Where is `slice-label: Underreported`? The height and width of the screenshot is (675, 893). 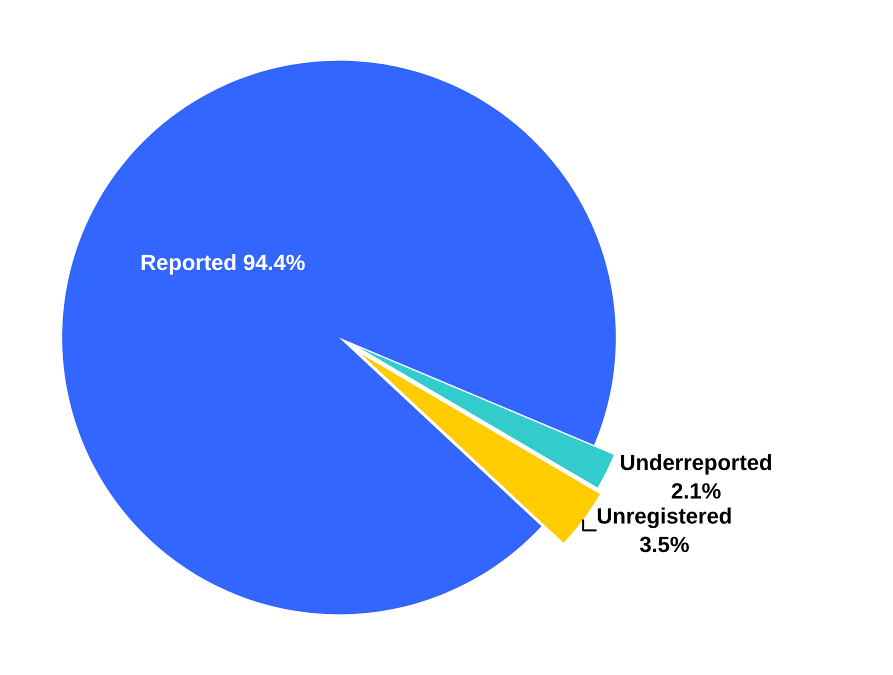
slice-label: Underreported is located at coordinates (696, 463).